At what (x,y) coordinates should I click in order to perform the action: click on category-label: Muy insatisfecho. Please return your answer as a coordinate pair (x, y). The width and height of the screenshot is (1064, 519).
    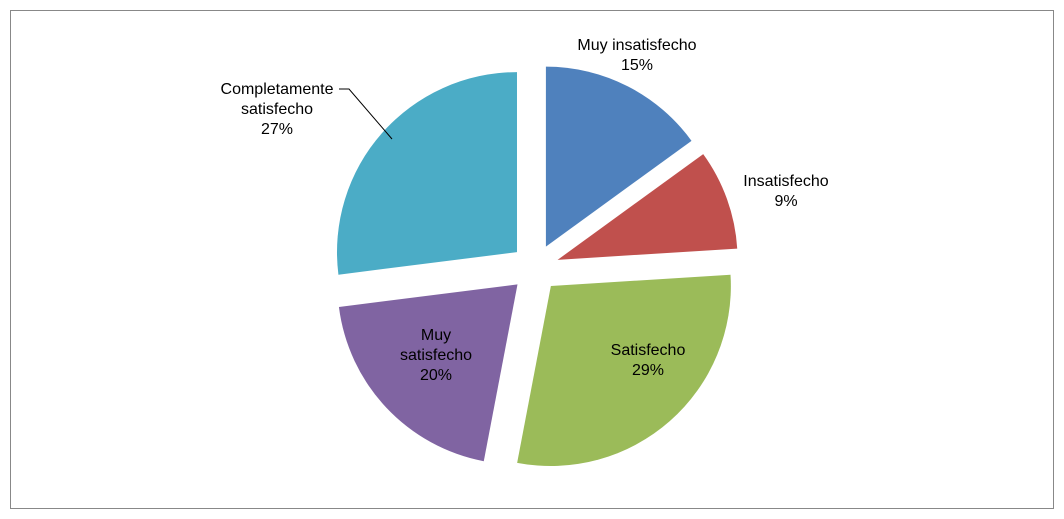
    Looking at the image, I should click on (636, 45).